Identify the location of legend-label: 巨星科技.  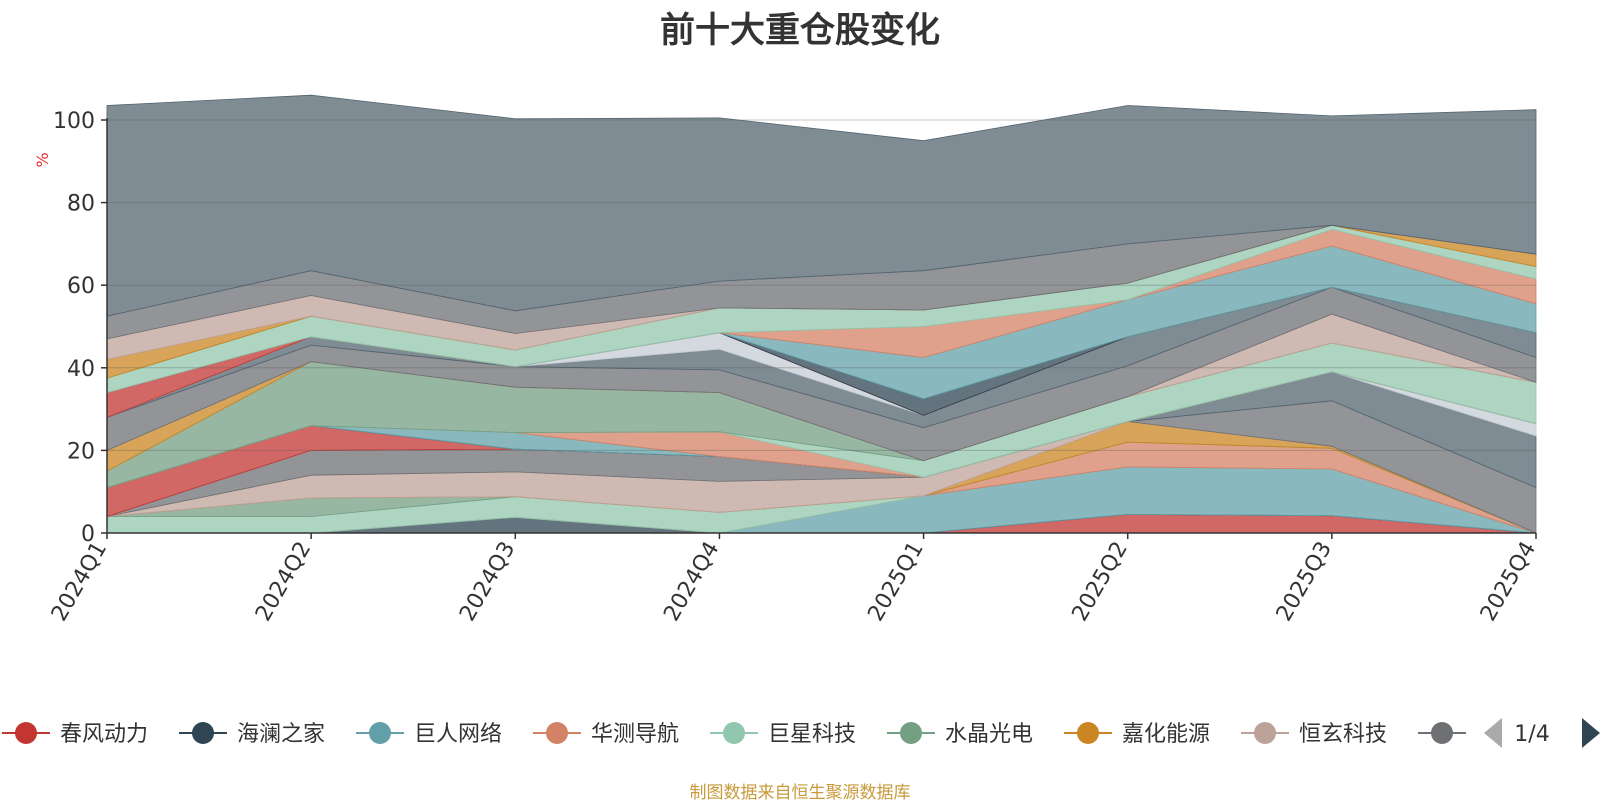
(812, 734).